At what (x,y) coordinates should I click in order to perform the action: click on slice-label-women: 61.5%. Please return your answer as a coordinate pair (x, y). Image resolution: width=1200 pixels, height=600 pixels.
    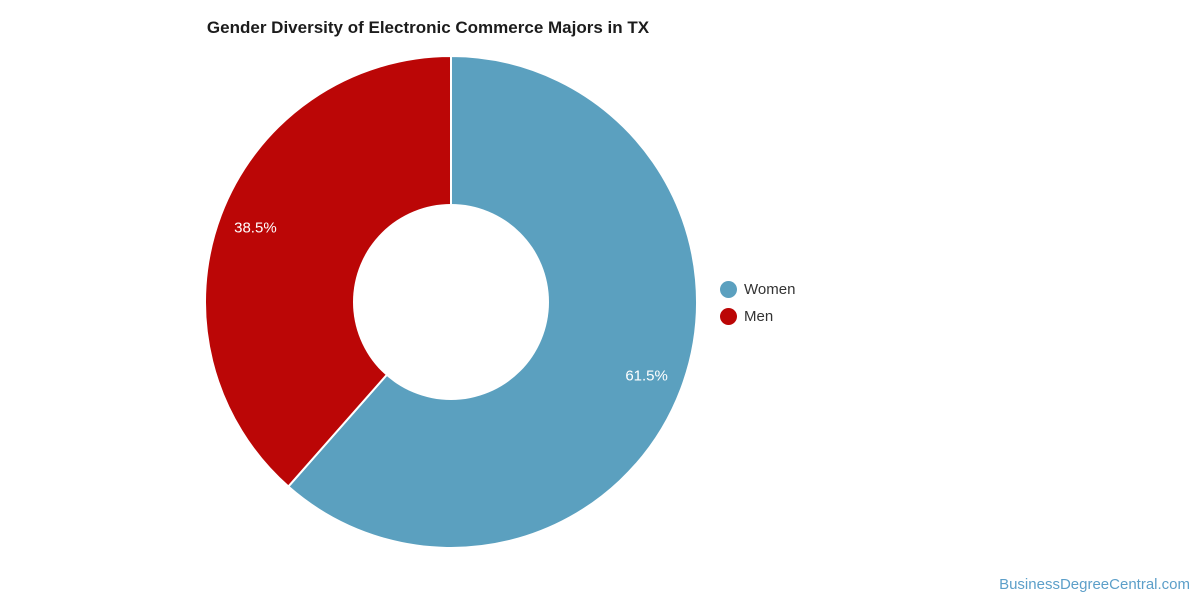
    Looking at the image, I should click on (646, 375).